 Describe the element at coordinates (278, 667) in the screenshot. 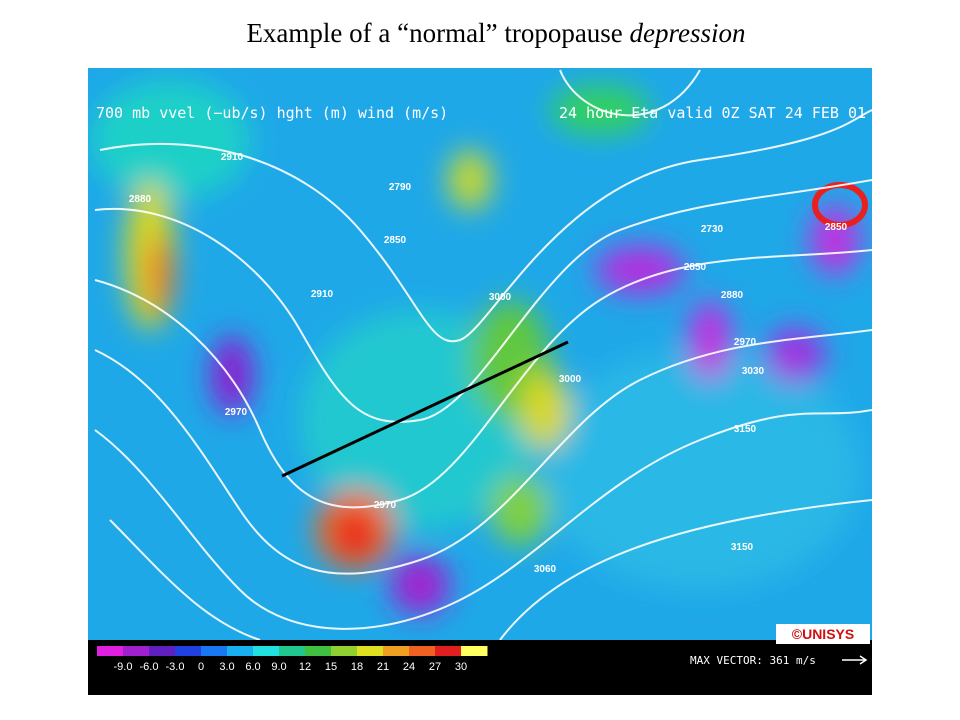

I see `colorbar-label: 9.0` at that location.